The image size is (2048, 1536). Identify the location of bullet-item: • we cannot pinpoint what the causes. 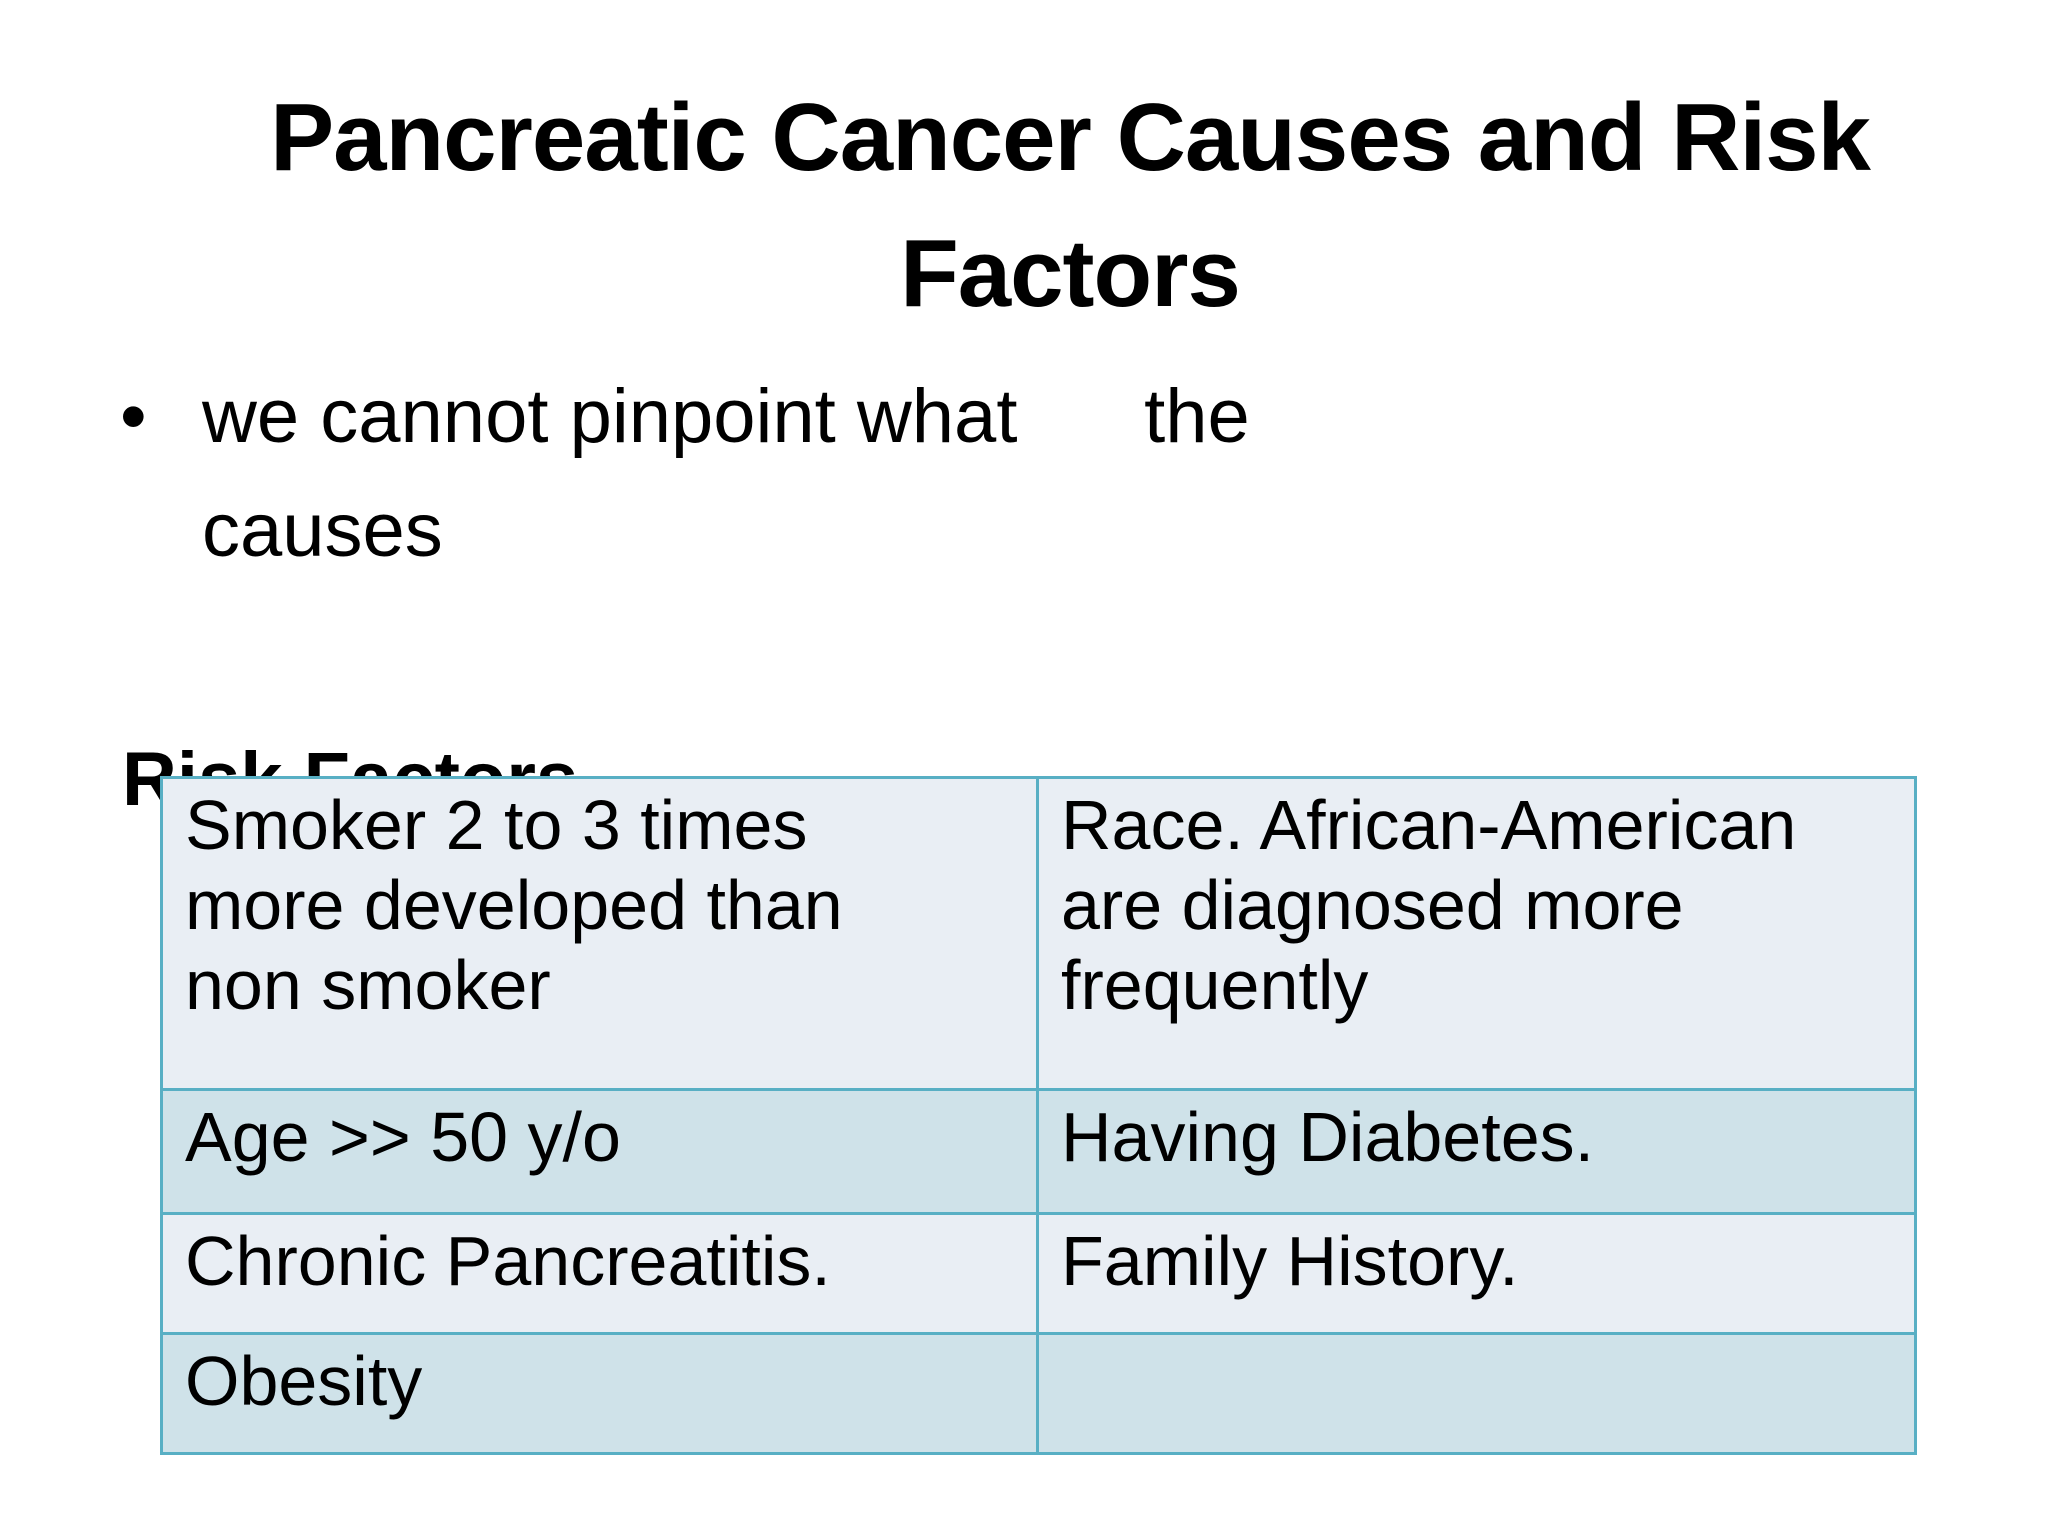
(770, 474).